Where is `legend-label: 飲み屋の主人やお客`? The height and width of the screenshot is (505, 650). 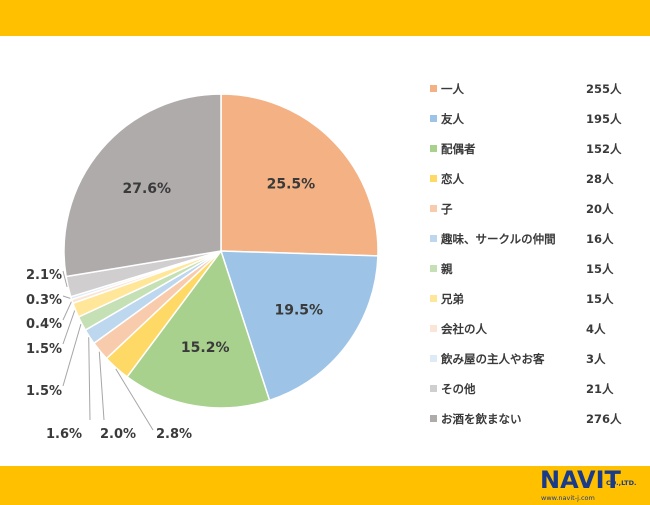
legend-label: 飲み屋の主人やお客 is located at coordinates (493, 359).